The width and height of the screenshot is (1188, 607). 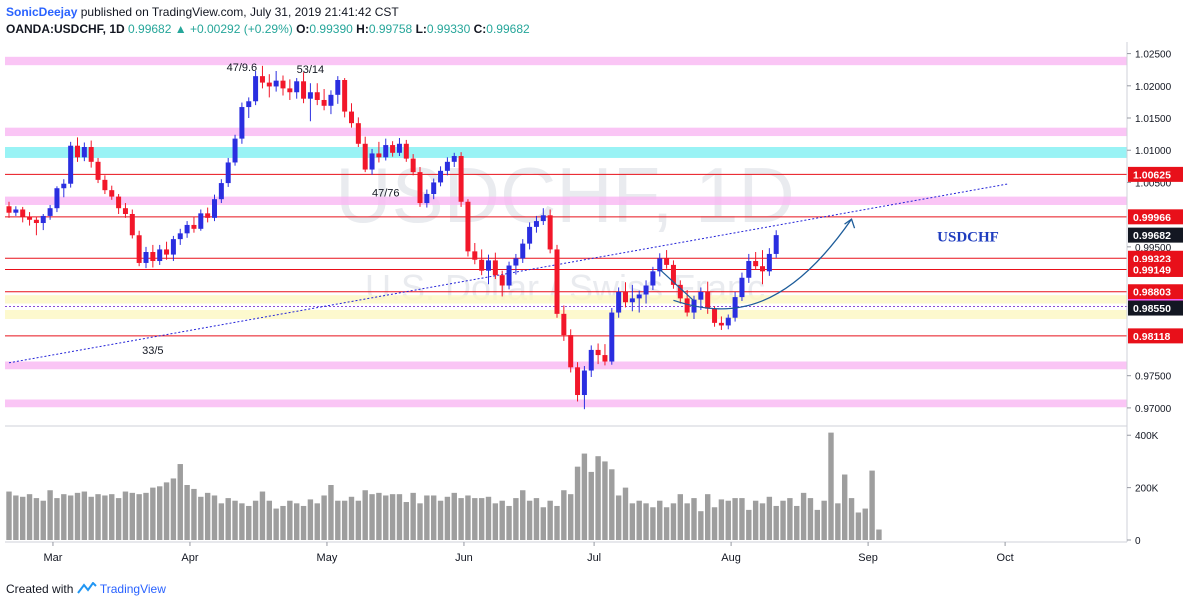 I want to click on author-link: SonicDeejay, so click(x=42, y=12).